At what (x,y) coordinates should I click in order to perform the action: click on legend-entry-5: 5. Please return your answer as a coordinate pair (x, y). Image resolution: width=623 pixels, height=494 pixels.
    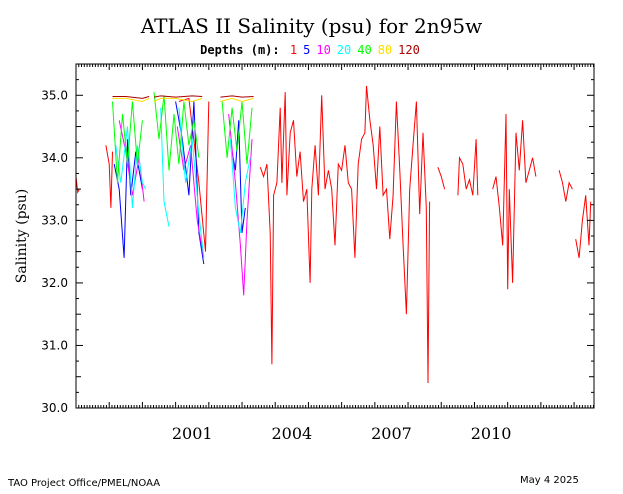
    Looking at the image, I should click on (307, 50).